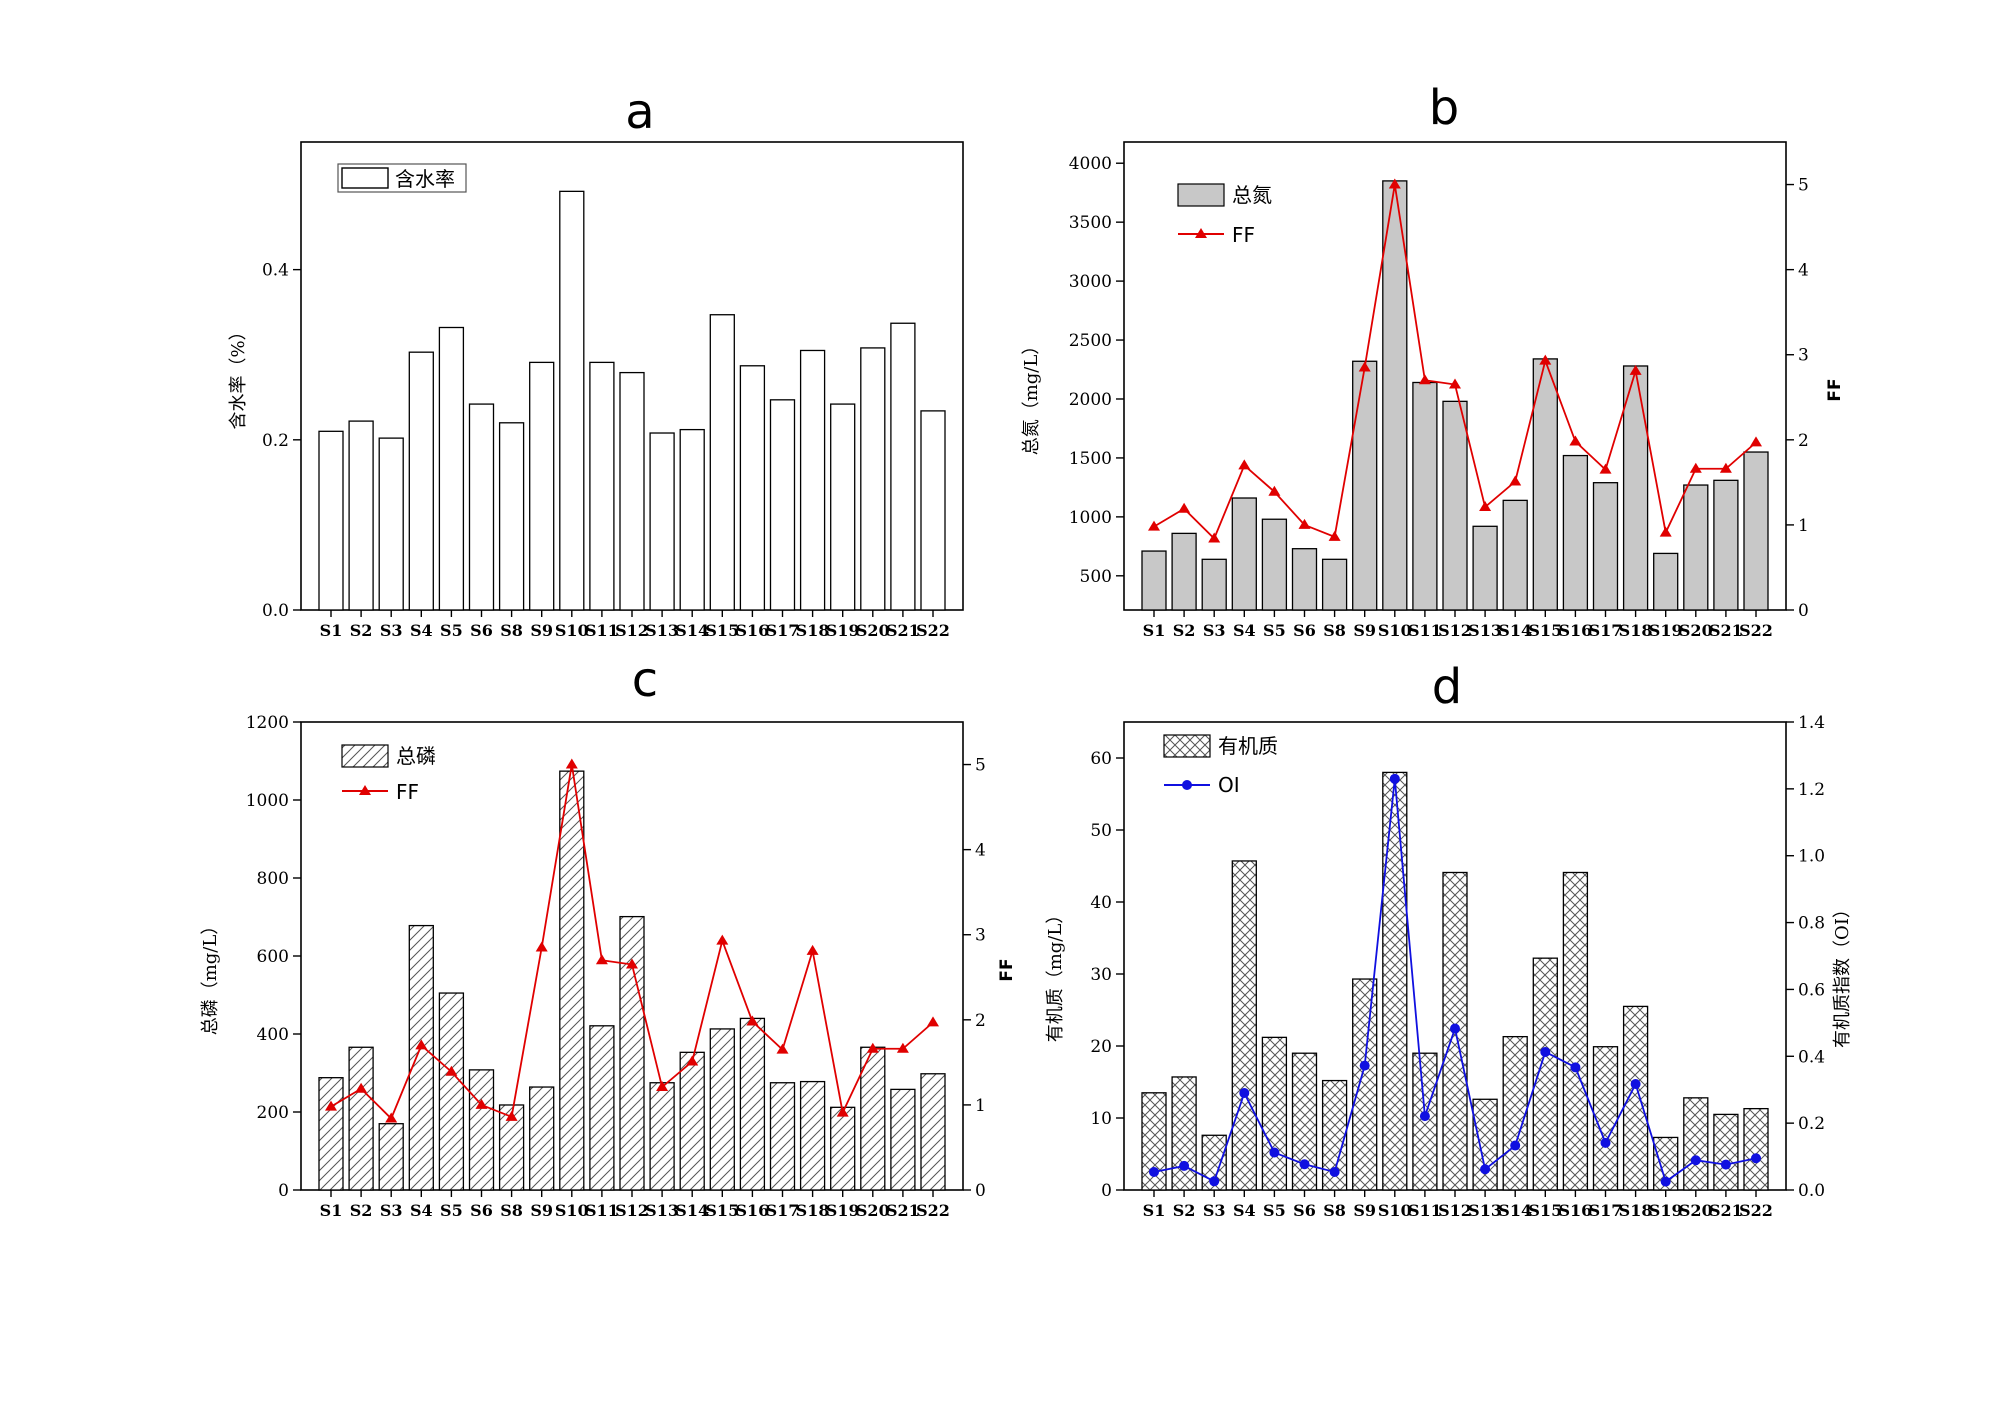 This screenshot has width=2000, height=1413. What do you see at coordinates (843, 1210) in the screenshot?
I see `x-tick-label: S19` at bounding box center [843, 1210].